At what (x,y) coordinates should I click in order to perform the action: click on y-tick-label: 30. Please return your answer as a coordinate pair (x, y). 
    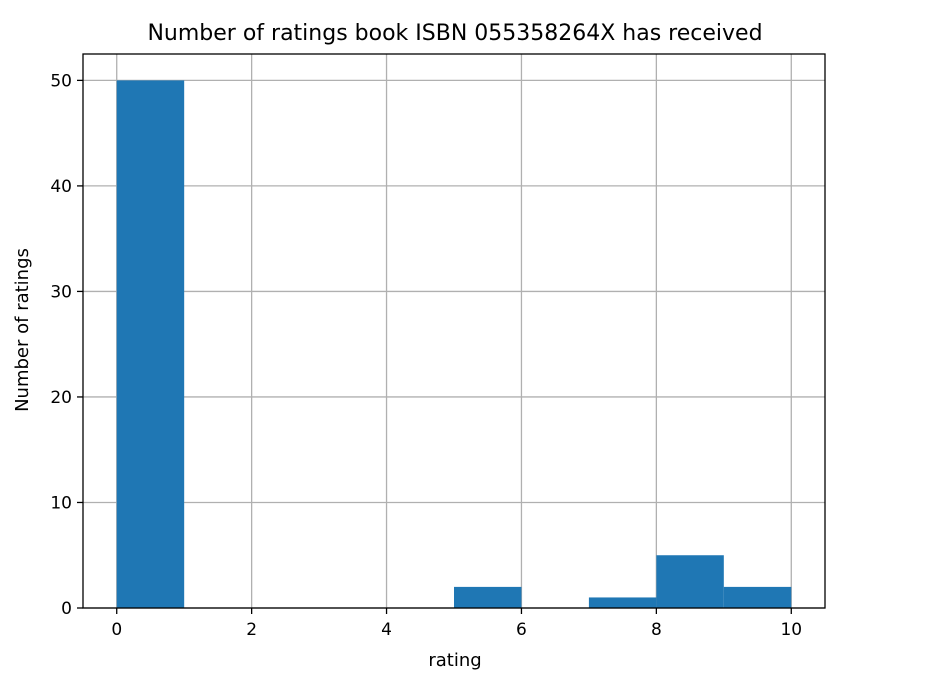
    Looking at the image, I should click on (61, 292).